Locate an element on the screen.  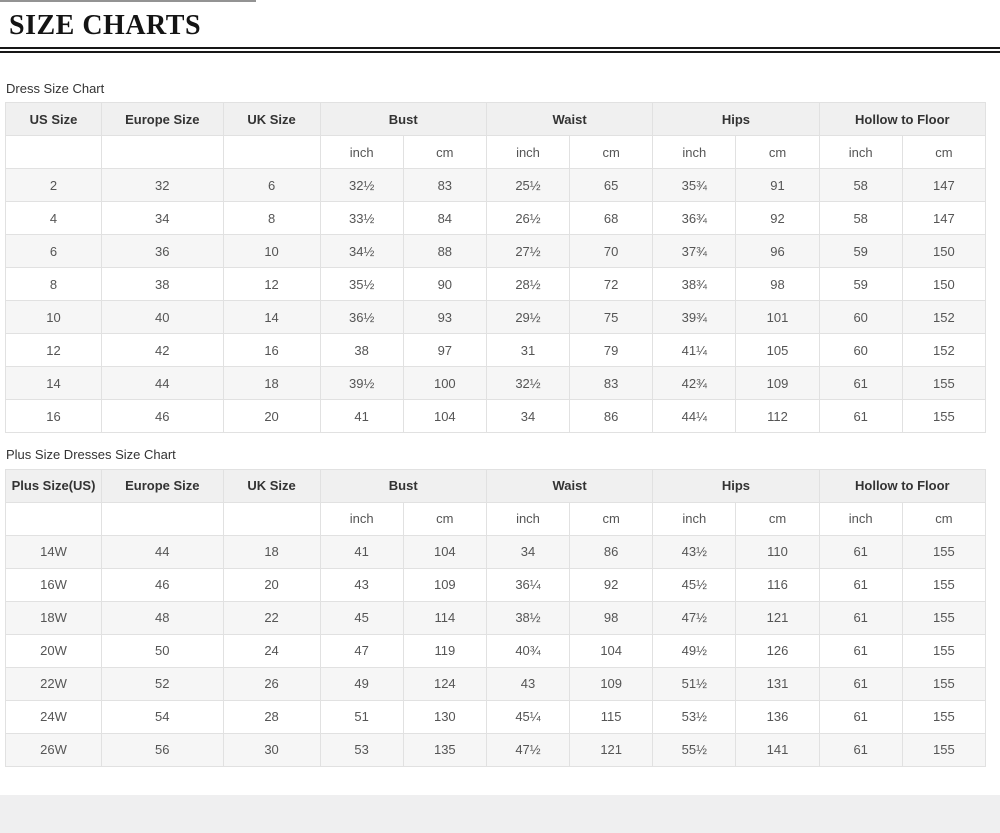
table-cell: 32 is located at coordinates (162, 185).